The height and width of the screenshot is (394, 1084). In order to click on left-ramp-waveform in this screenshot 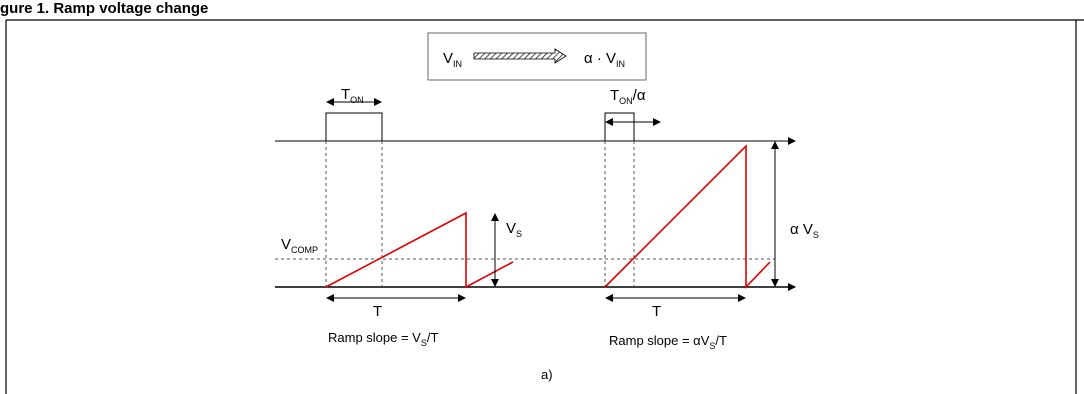, I will do `click(419, 250)`.